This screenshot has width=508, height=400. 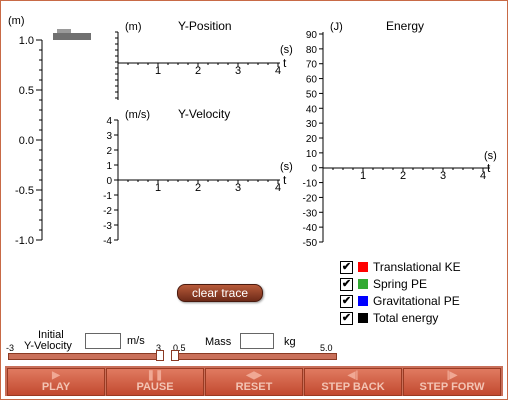 What do you see at coordinates (238, 71) in the screenshot?
I see `position-t-label: 3` at bounding box center [238, 71].